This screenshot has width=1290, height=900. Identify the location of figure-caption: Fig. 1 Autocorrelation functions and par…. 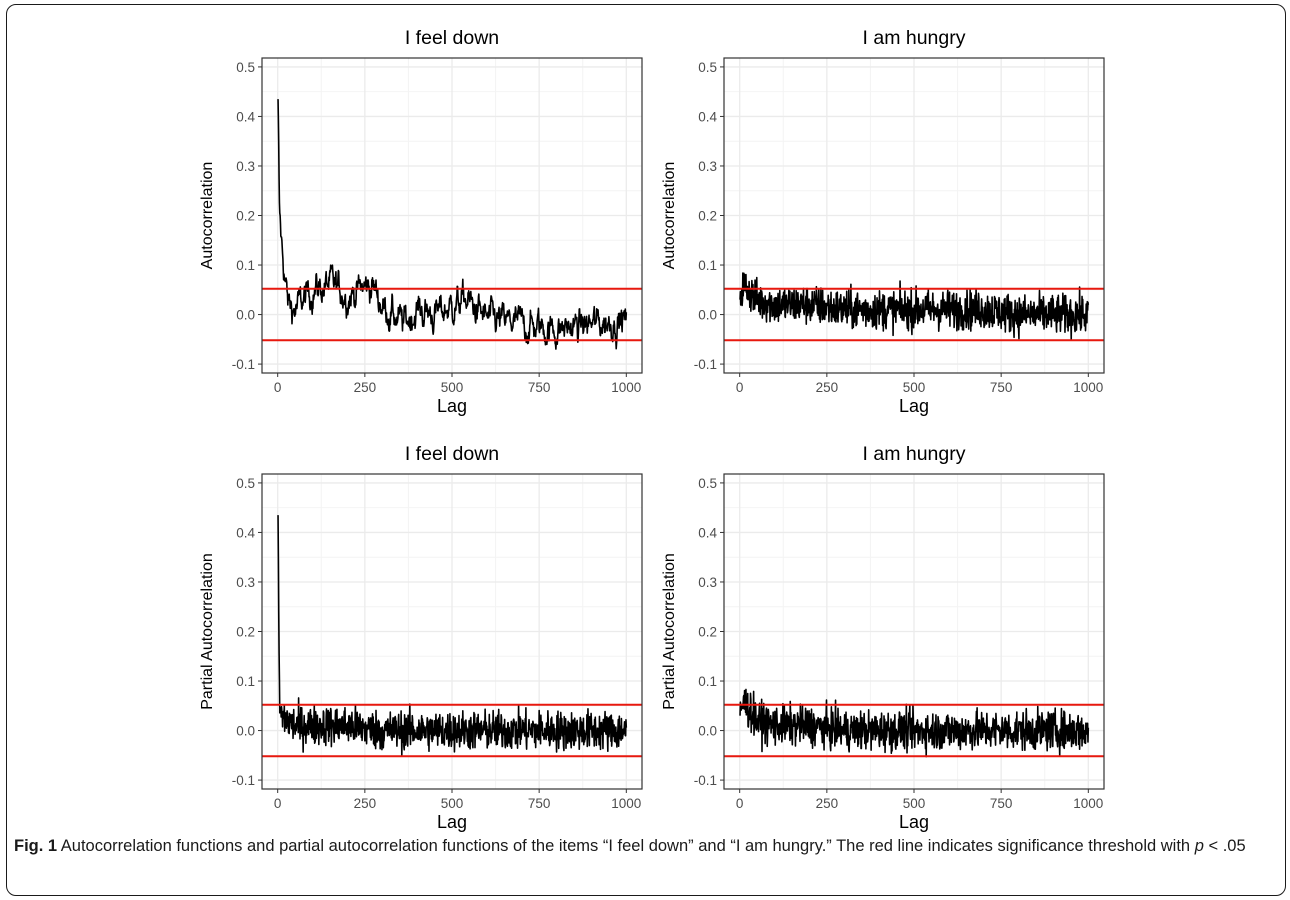
(644, 846).